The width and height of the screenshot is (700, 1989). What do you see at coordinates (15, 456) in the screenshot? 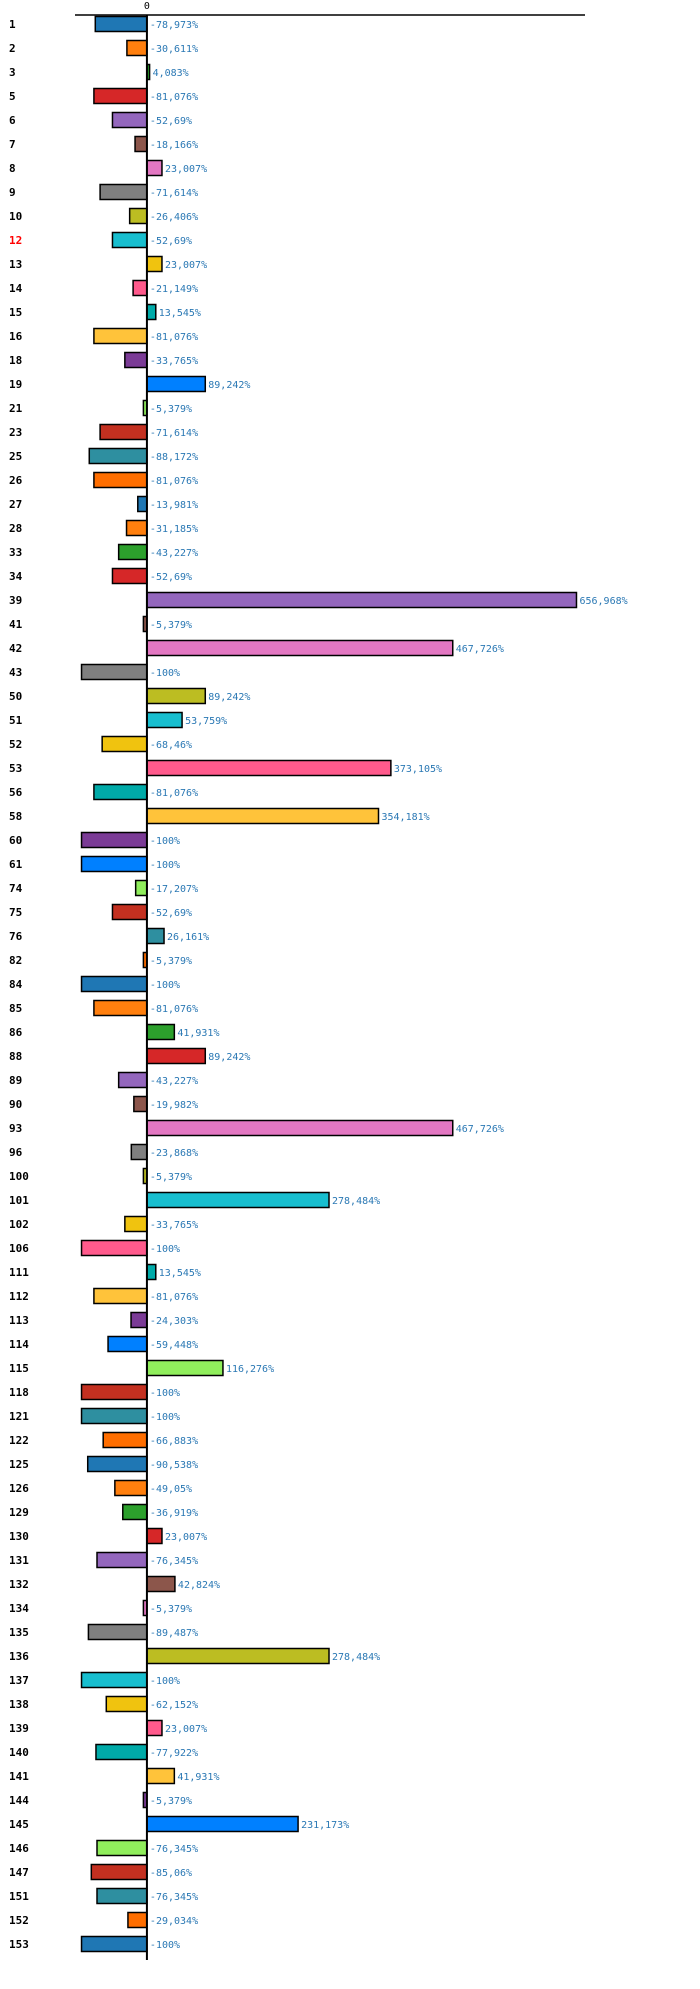
I see `category-label: 25` at bounding box center [15, 456].